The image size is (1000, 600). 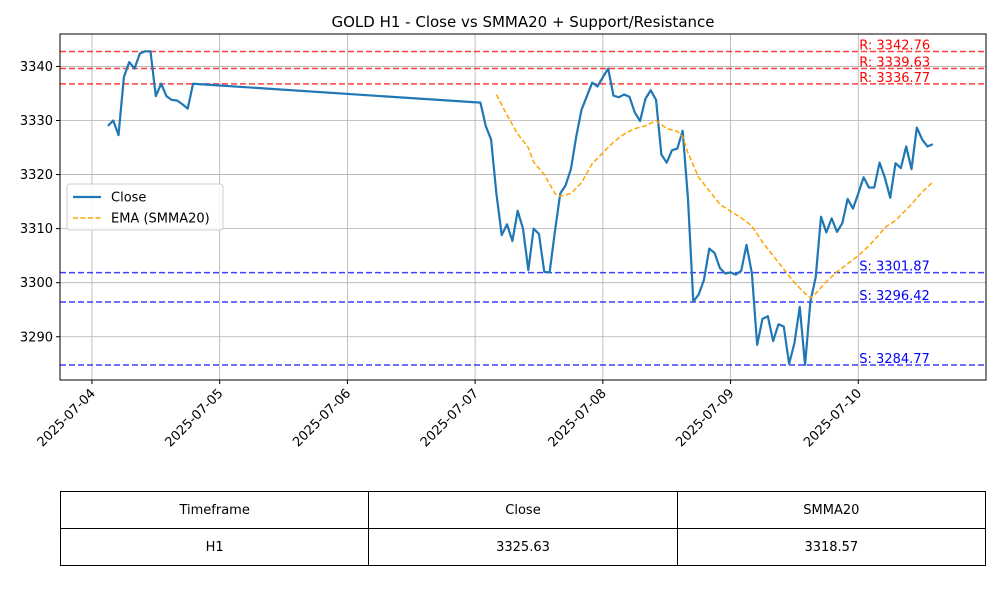 I want to click on table-row: H1 3325.63 3318.57, so click(x=523, y=547).